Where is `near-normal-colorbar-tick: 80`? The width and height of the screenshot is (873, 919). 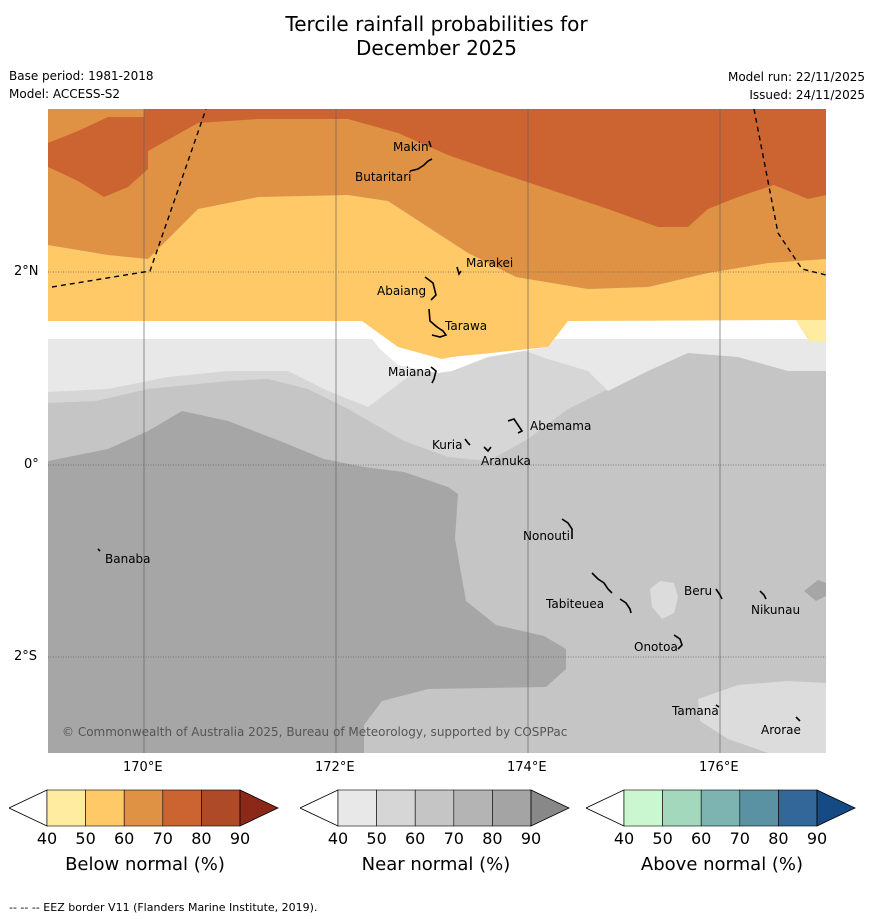
near-normal-colorbar-tick: 80 is located at coordinates (492, 838).